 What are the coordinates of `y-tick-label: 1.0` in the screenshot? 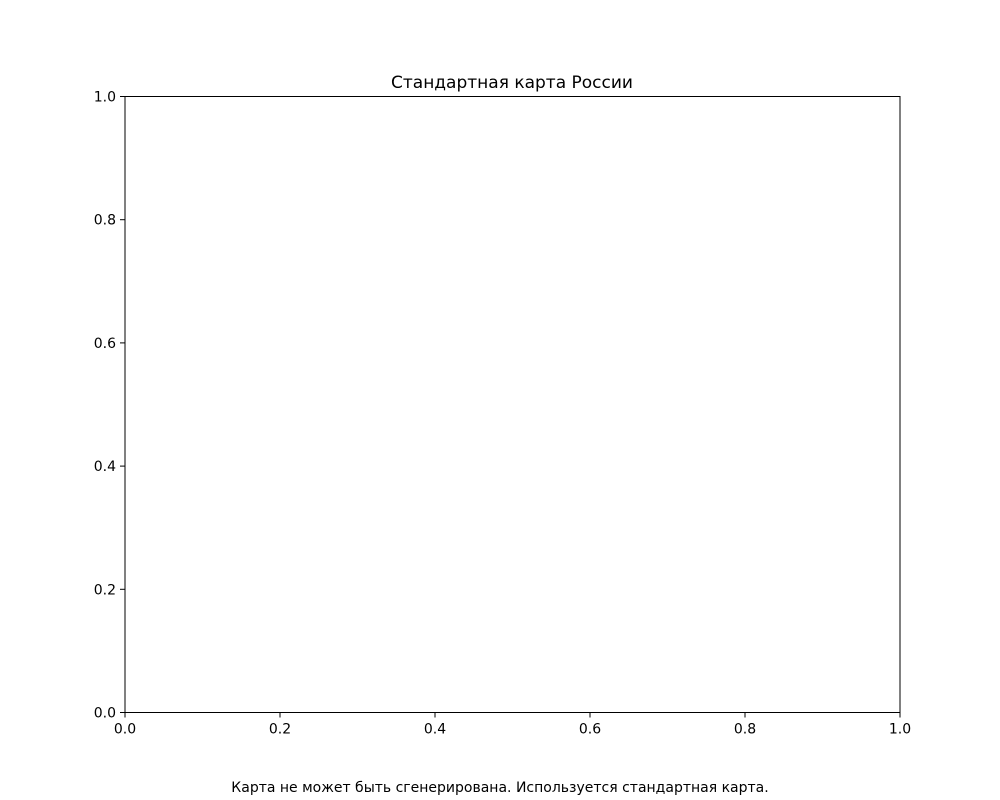 It's located at (105, 98).